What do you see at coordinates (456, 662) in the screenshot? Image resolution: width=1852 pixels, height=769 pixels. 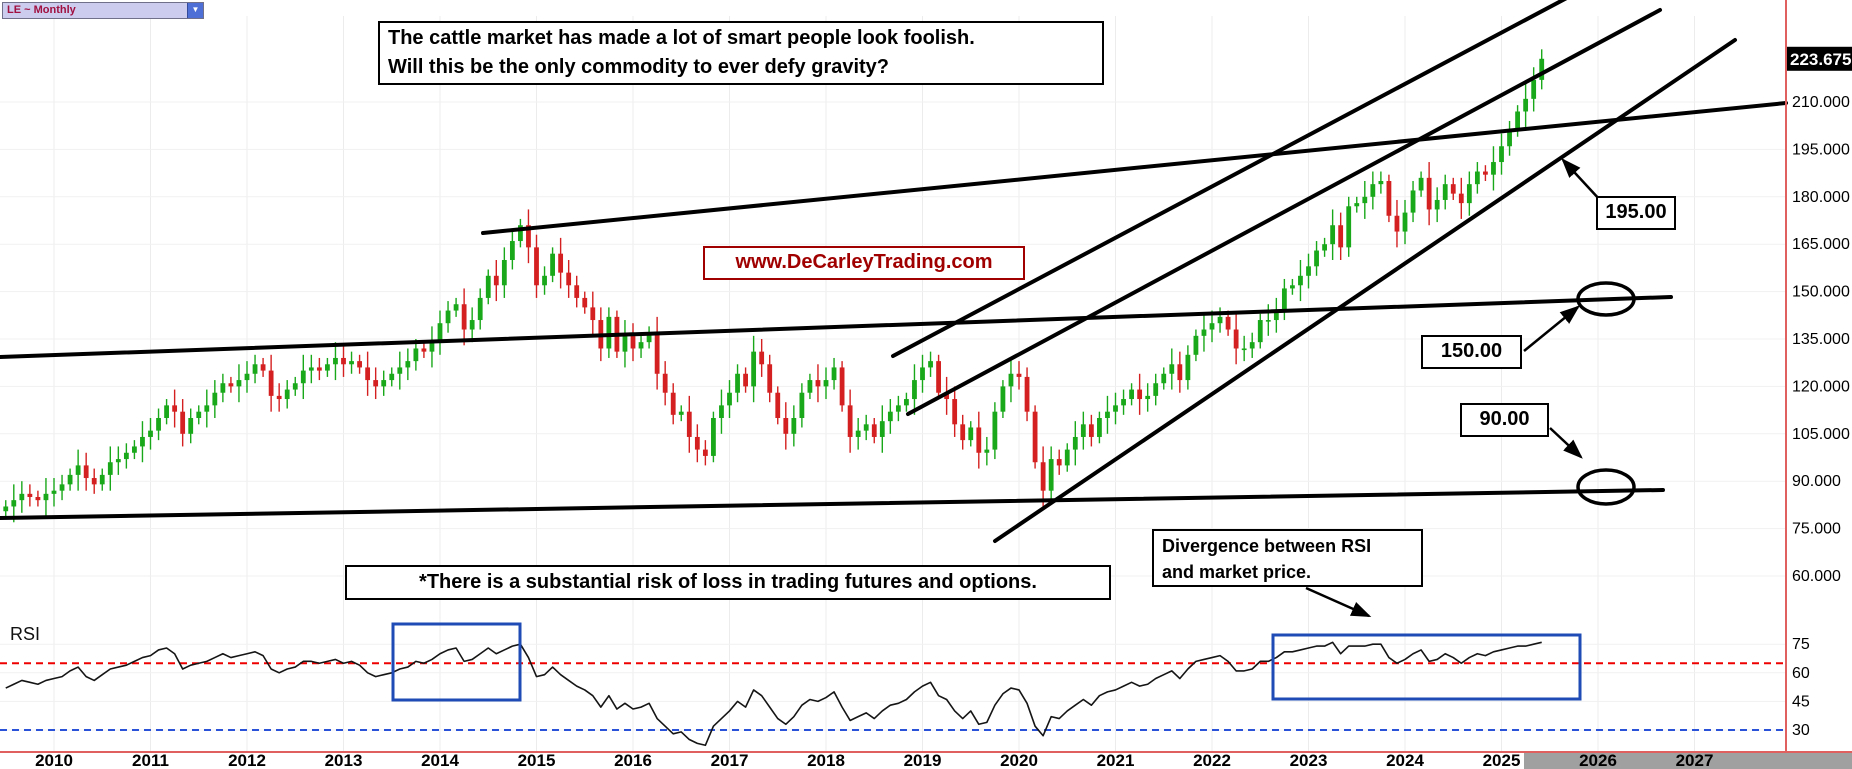 I see `rsi-highlight-box` at bounding box center [456, 662].